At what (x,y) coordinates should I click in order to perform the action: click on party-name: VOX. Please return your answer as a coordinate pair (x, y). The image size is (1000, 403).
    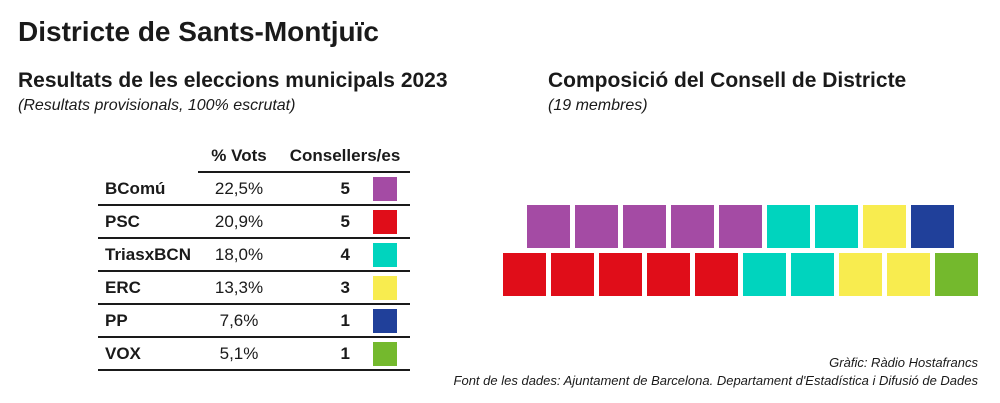
    Looking at the image, I should click on (123, 353).